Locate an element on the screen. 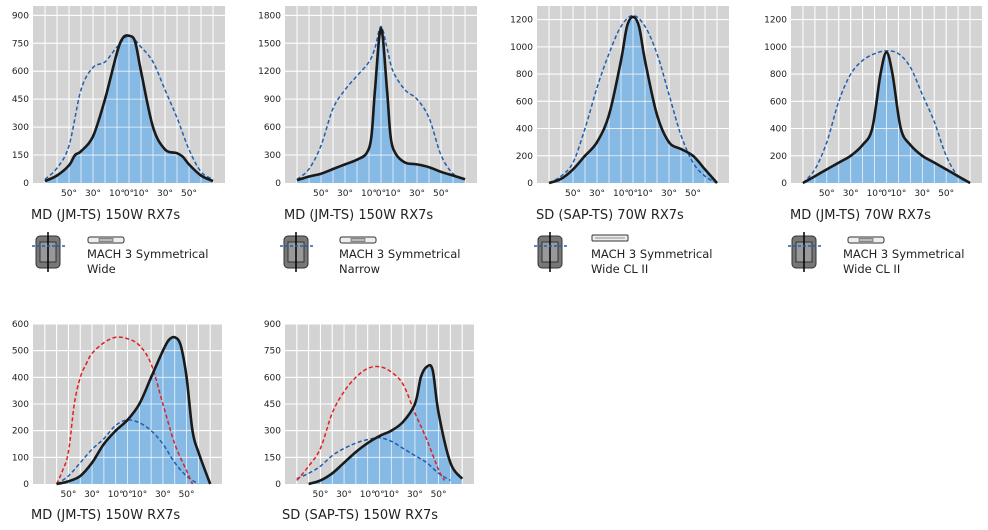 The width and height of the screenshot is (988, 530). chart-5-svg: 0 100 200 300 400 500 600 50° 30° 10°0°10° 30° 50° is located at coordinates (117, 410).